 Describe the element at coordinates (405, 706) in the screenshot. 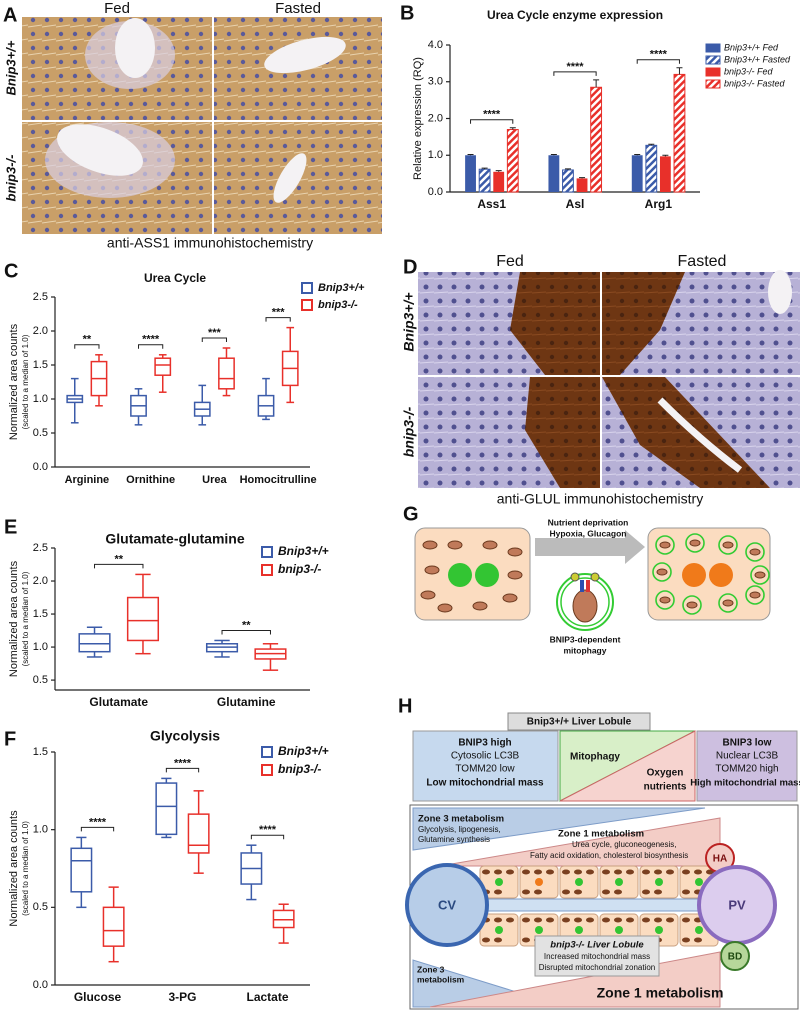

I see `panel-label: H` at that location.